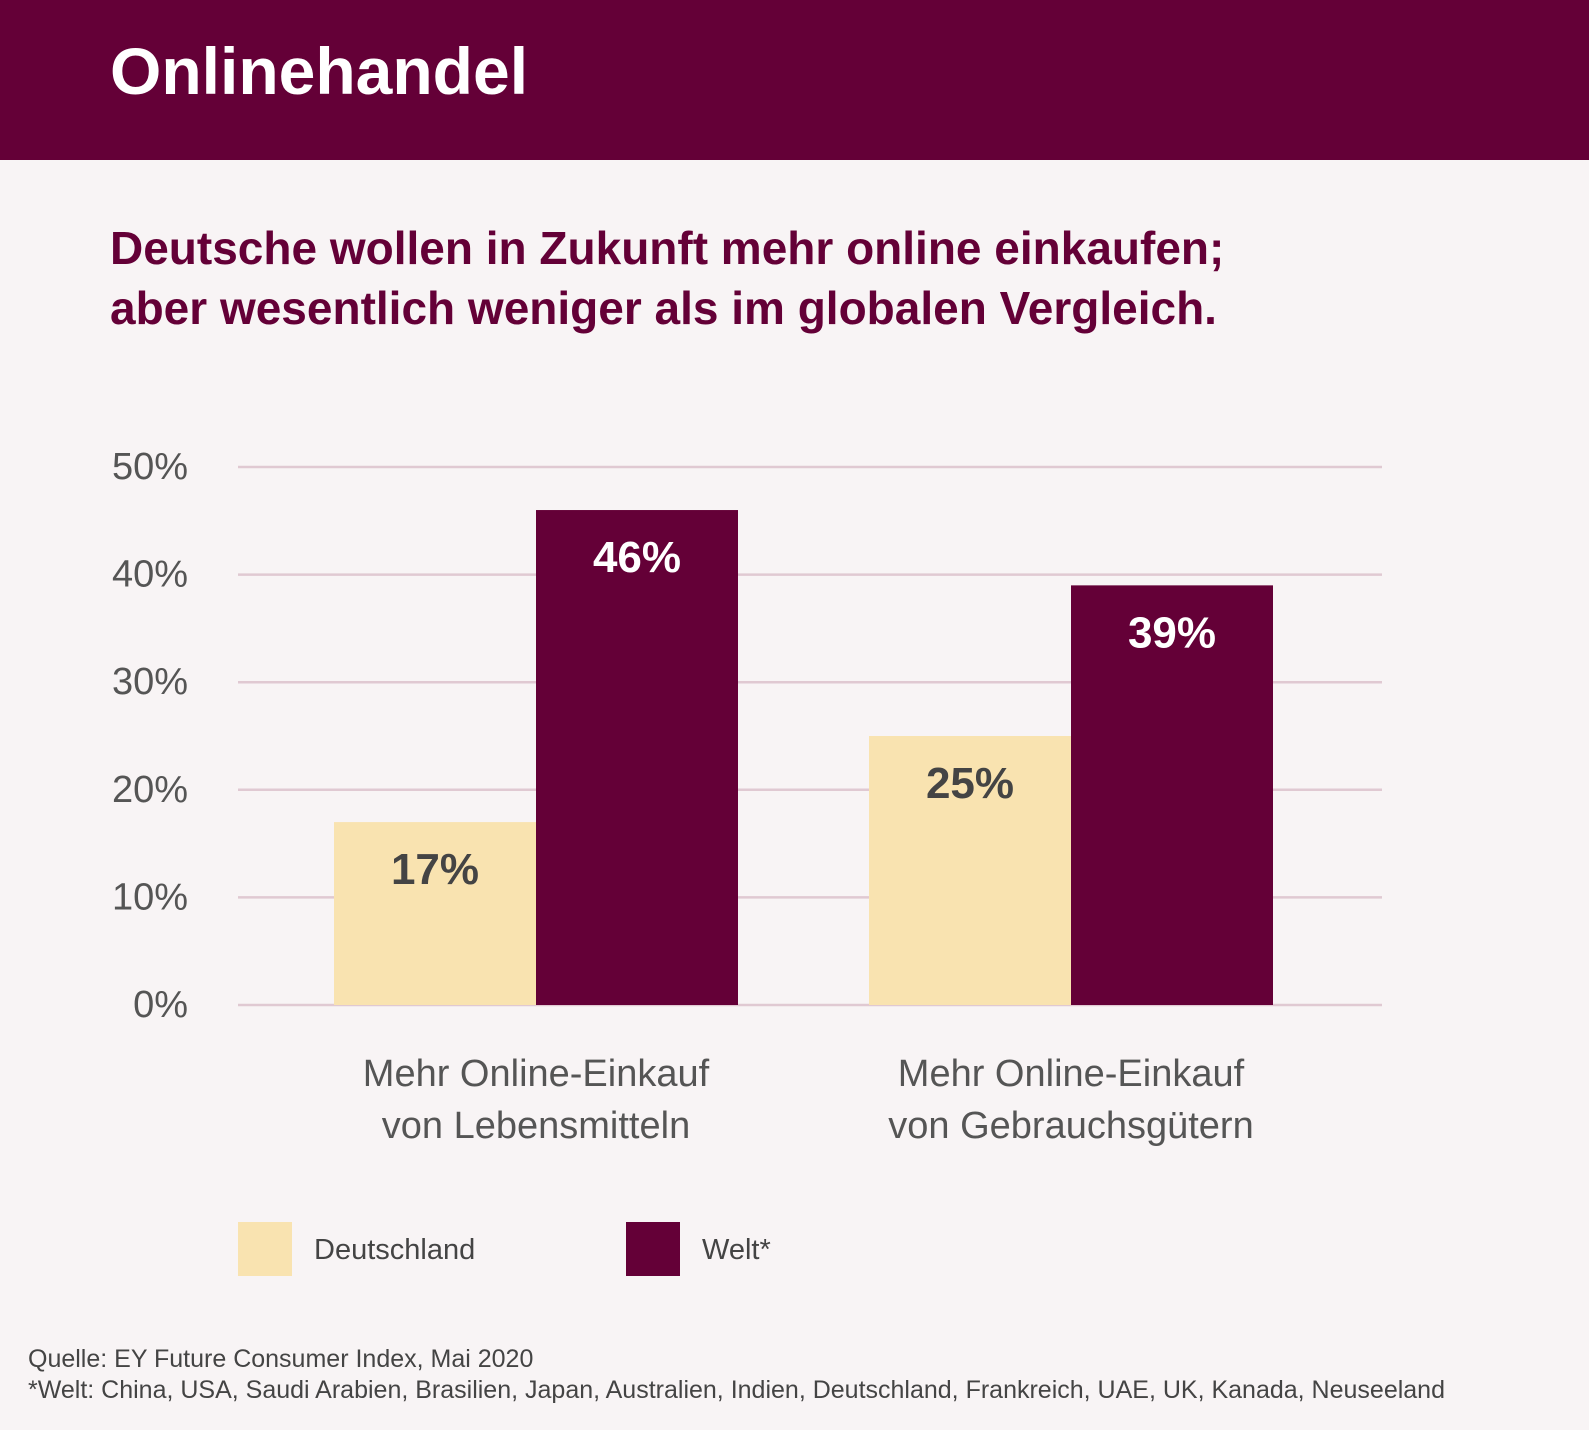  Describe the element at coordinates (1172, 632) in the screenshot. I see `data-label: 39%` at that location.